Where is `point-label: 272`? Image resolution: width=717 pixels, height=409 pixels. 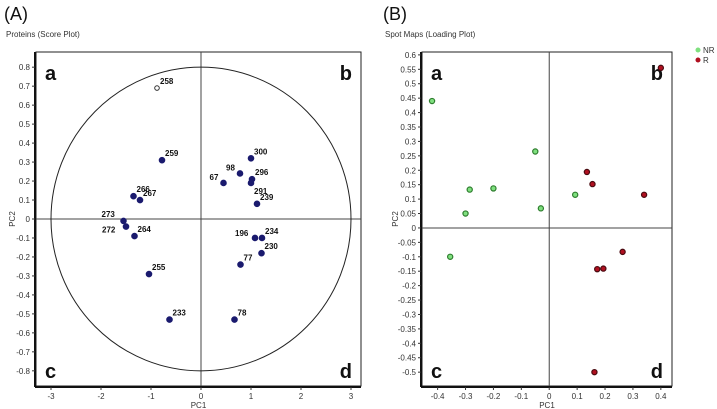 point-label: 272 is located at coordinates (109, 230).